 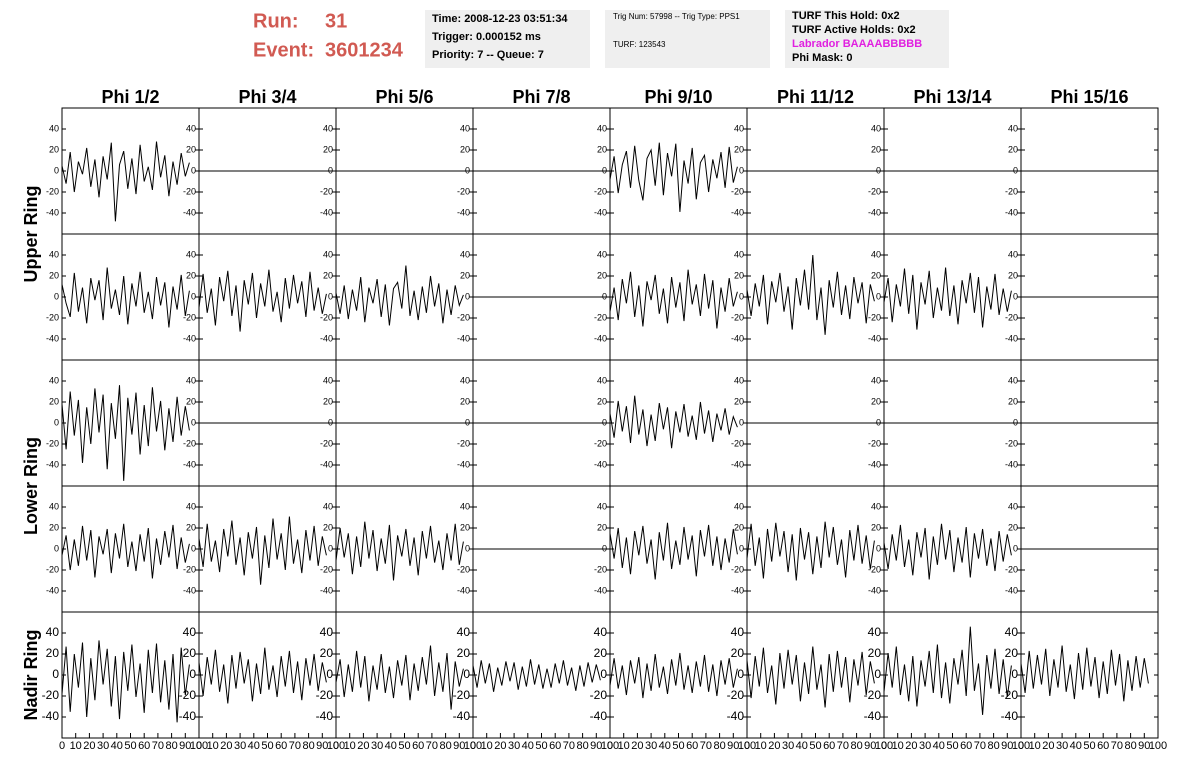 I want to click on column-header: Phi 3/4, so click(x=267, y=97).